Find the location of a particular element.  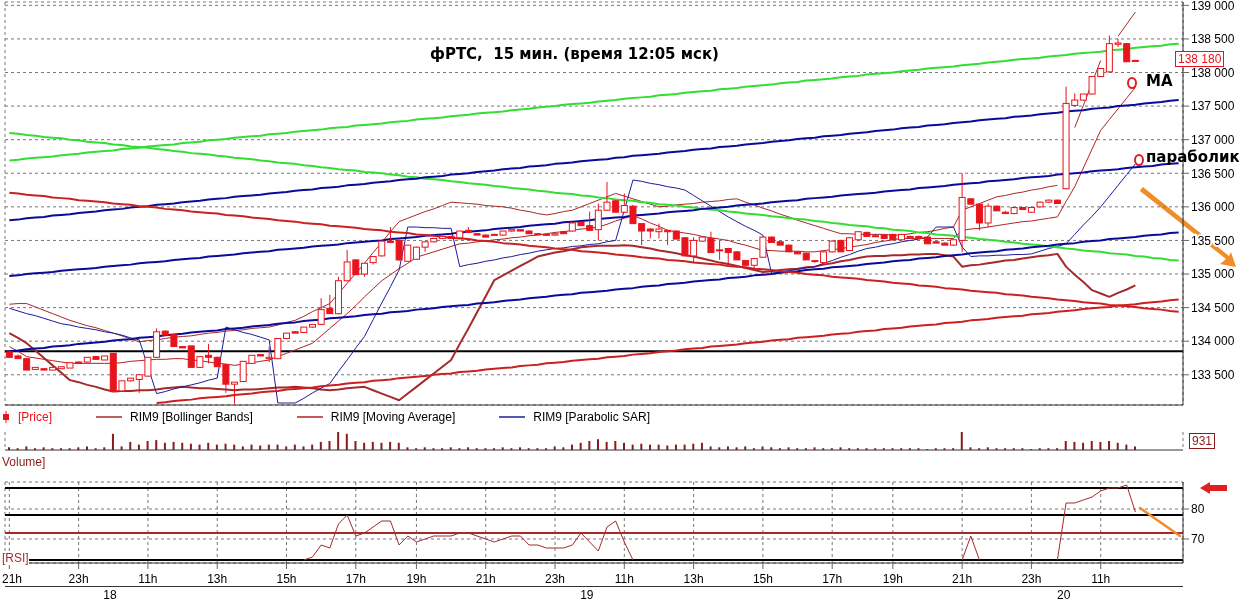

y-tick-label: 136 500 is located at coordinates (1213, 173).